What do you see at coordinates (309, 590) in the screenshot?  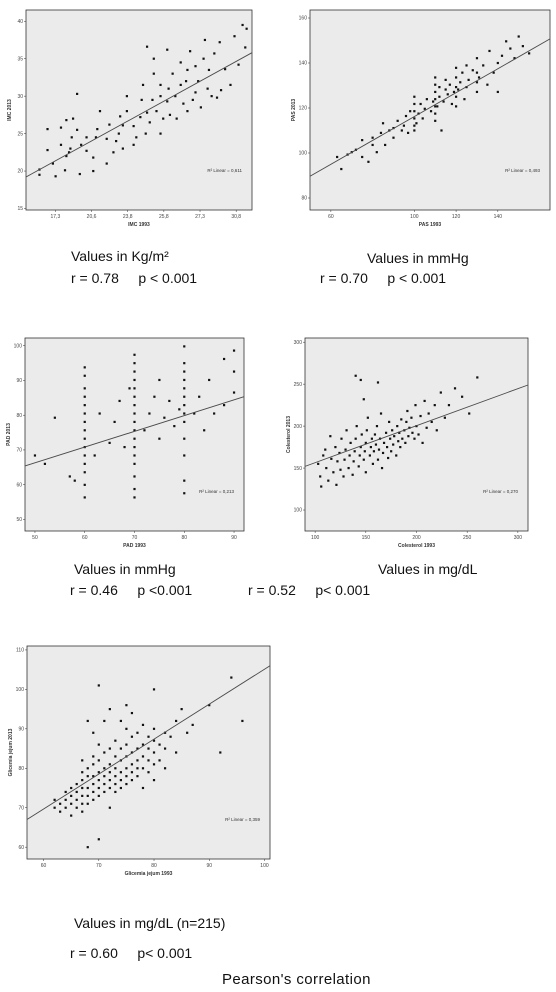 I see `caption-stat-colesterol: r = 0.52 p< 0.001` at bounding box center [309, 590].